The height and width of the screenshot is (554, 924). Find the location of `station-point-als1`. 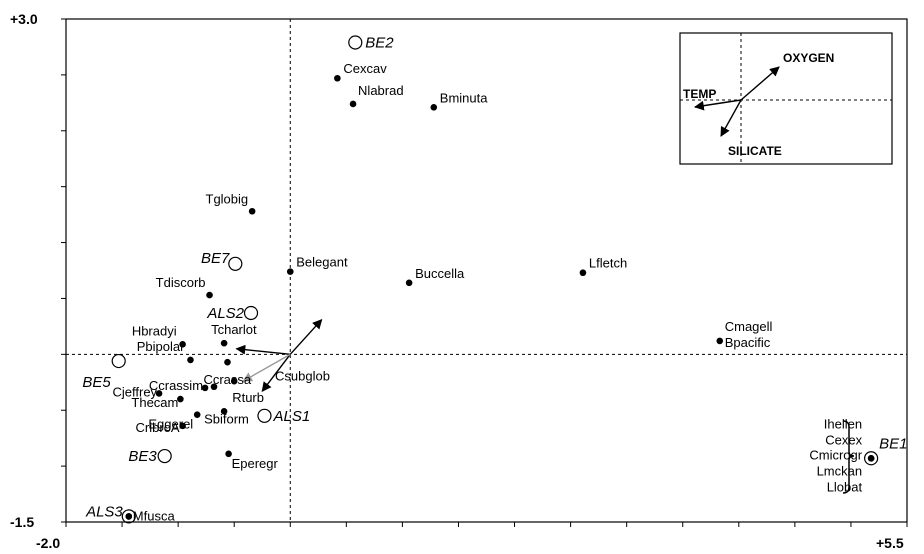

station-point-als1 is located at coordinates (264, 415).